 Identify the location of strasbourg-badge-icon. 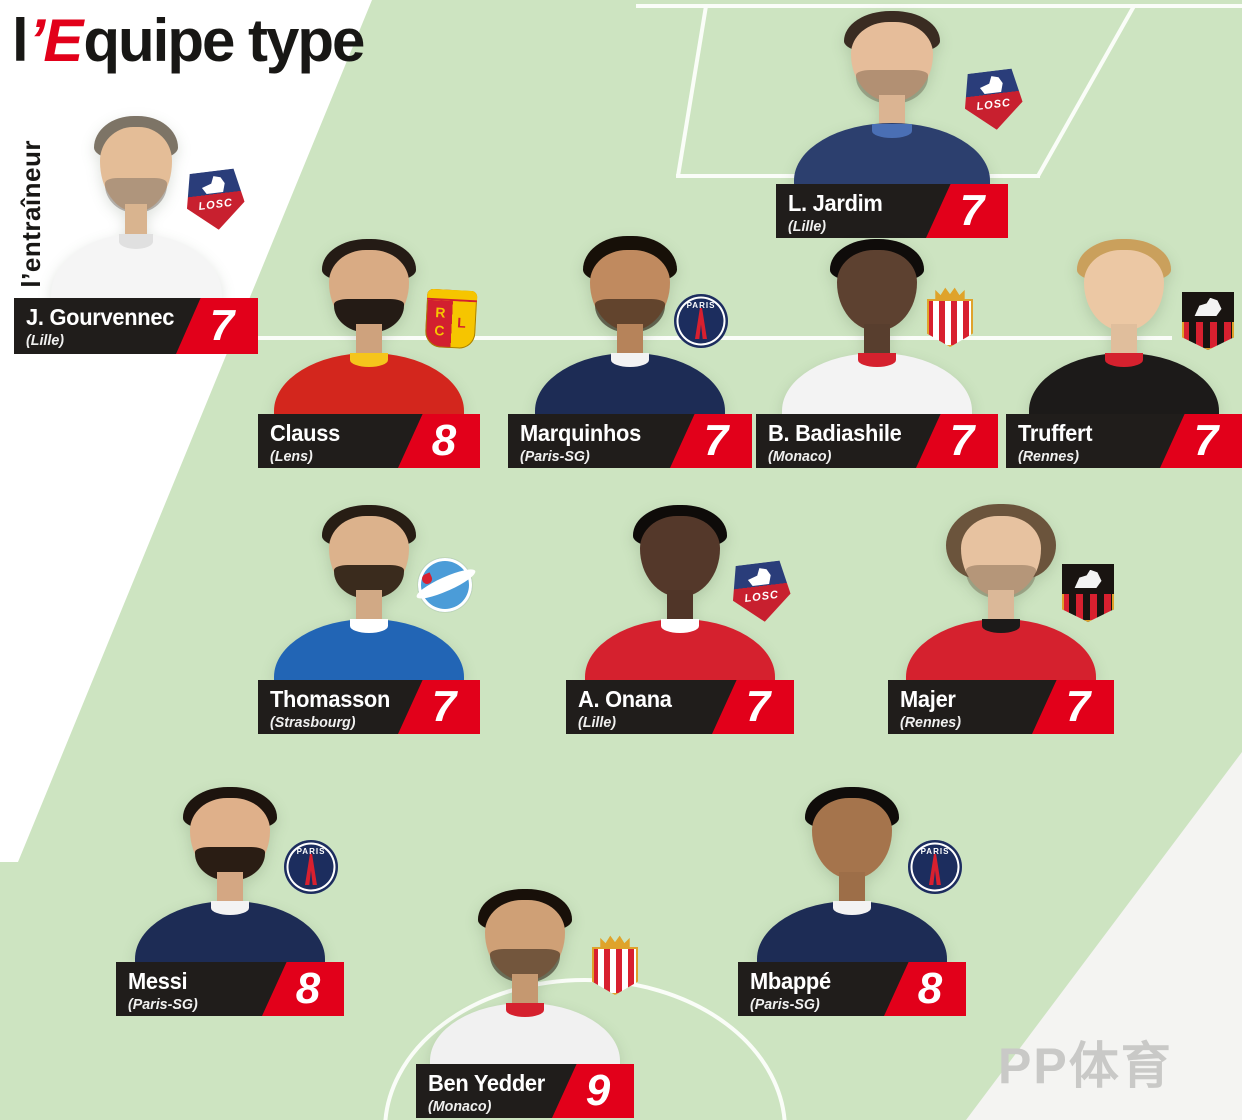
(445, 585).